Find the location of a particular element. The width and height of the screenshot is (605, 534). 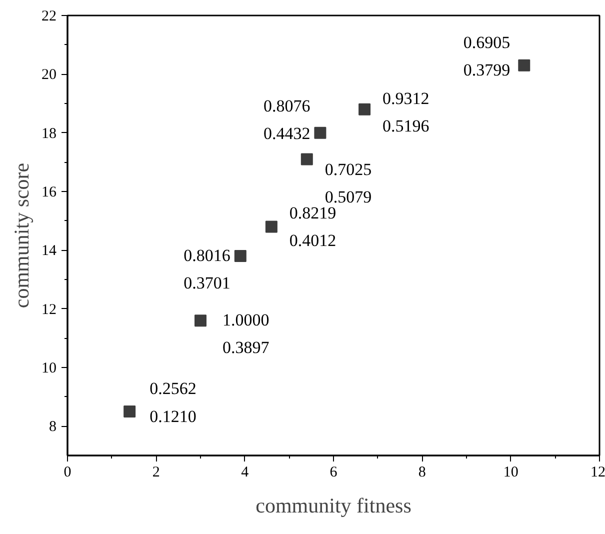

x-tick-label: 4 is located at coordinates (245, 472).